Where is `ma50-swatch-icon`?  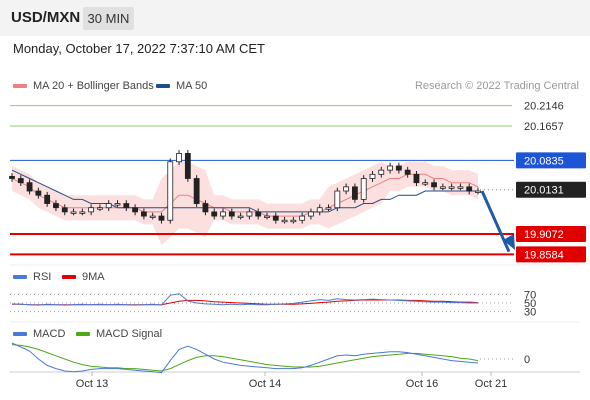
ma50-swatch-icon is located at coordinates (163, 86).